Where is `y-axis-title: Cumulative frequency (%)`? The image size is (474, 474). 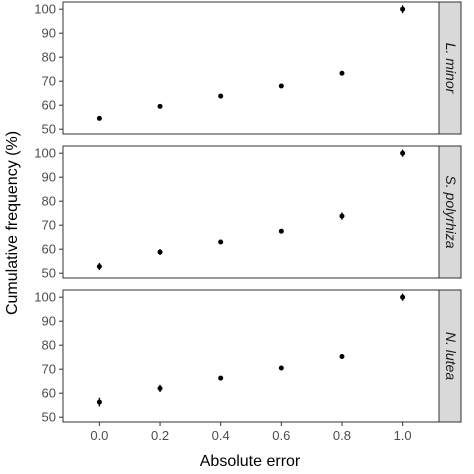
y-axis-title: Cumulative frequency (%) is located at coordinates (12, 223).